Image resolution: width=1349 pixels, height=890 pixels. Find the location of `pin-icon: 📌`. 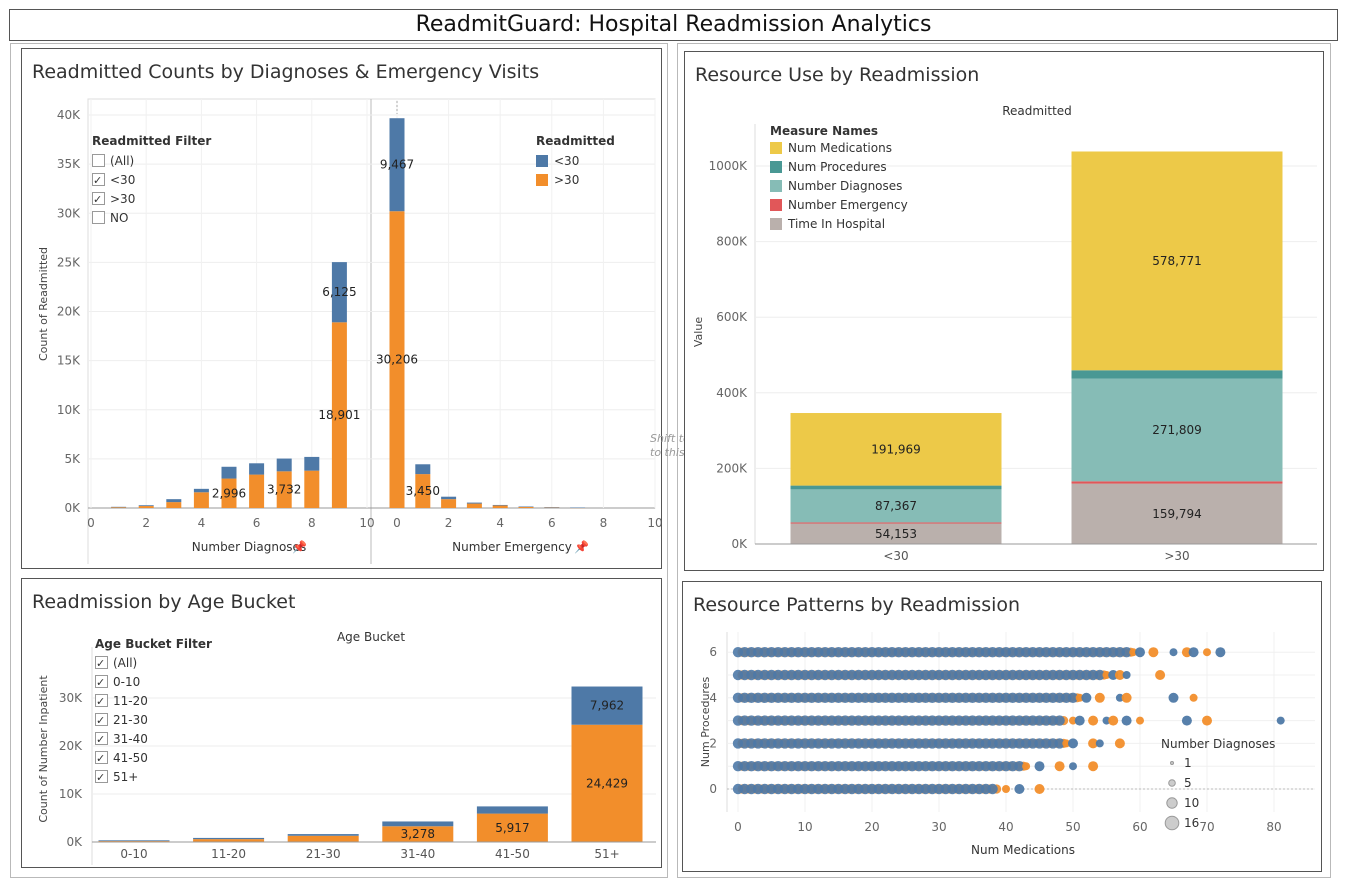

pin-icon: 📌 is located at coordinates (581, 546).